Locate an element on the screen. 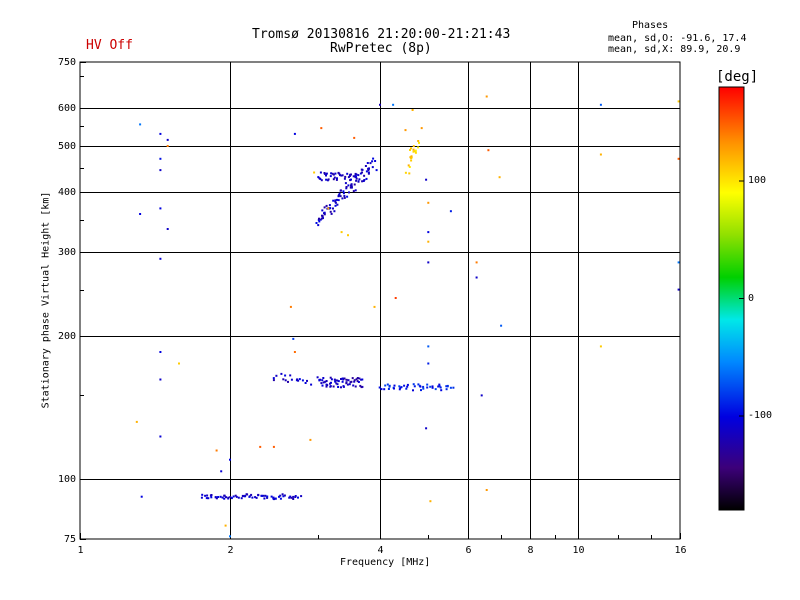 The height and width of the screenshot is (600, 800). phases-mean-o: mean, sd,O: -91.6, 17.4 is located at coordinates (677, 38).